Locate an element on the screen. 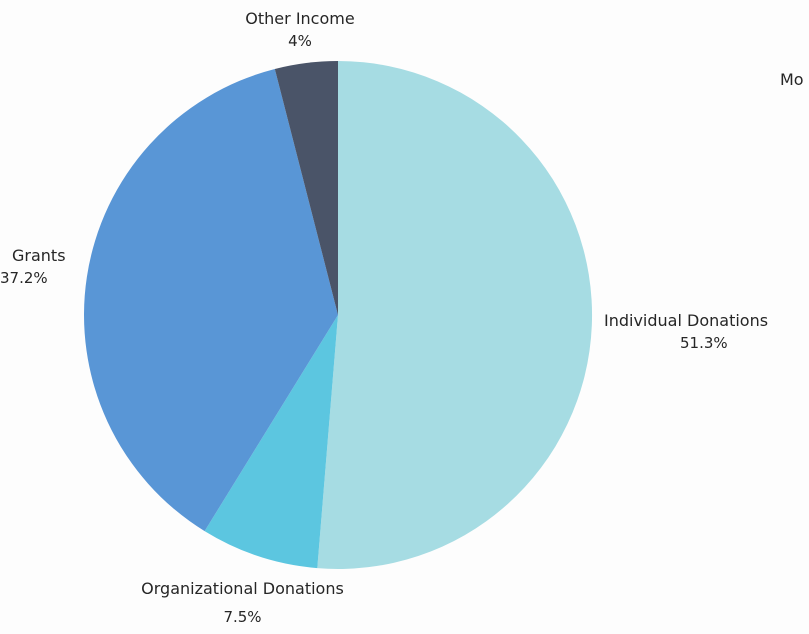 This screenshot has height=634, width=809. pie-slice-organizational-donations is located at coordinates (271, 442).